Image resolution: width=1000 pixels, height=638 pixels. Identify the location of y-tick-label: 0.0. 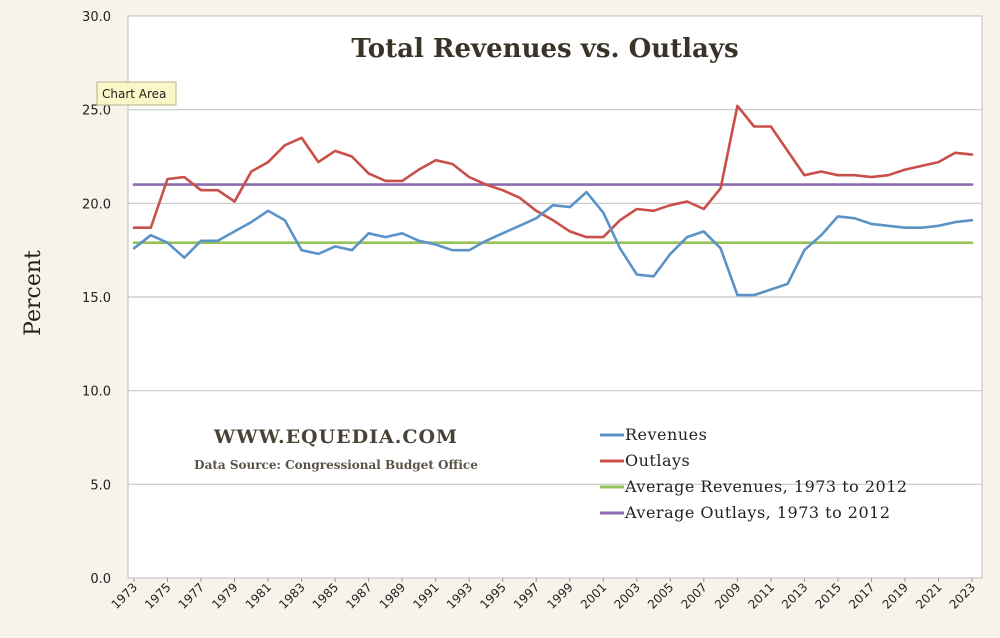
(100, 579).